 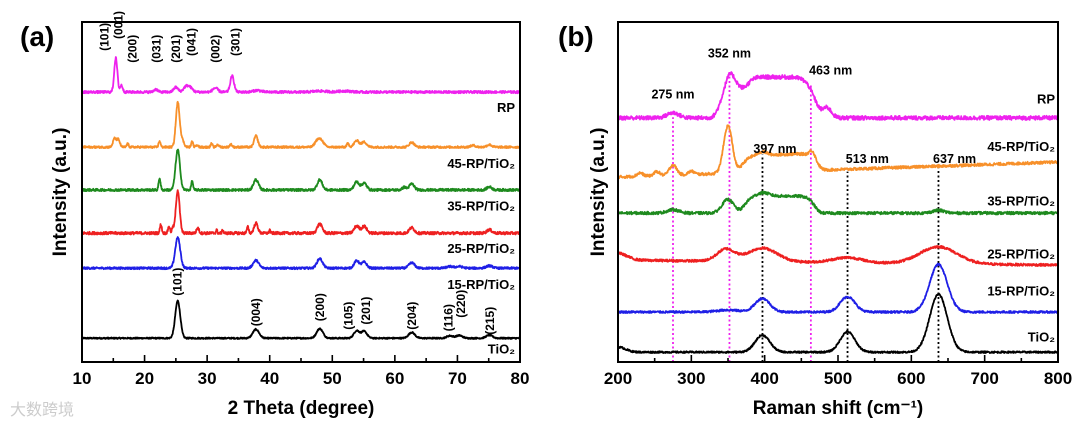 What do you see at coordinates (911, 378) in the screenshot?
I see `x-tick-label: 600` at bounding box center [911, 378].